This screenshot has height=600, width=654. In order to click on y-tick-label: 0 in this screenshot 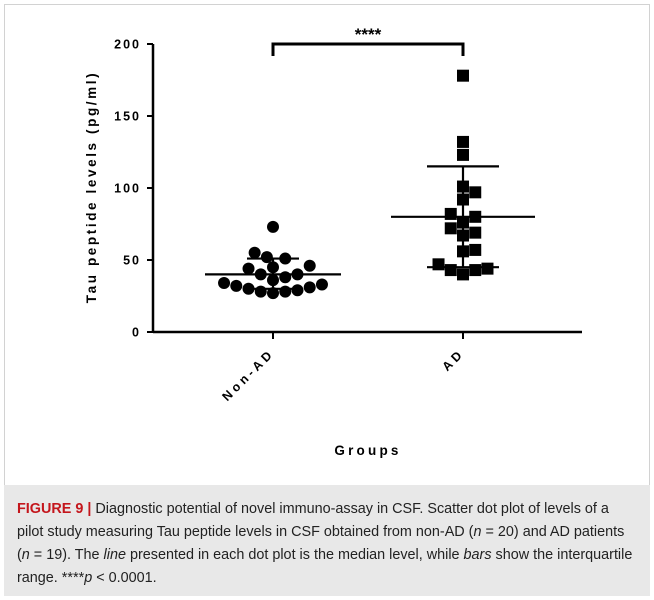, I will do `click(136, 333)`.